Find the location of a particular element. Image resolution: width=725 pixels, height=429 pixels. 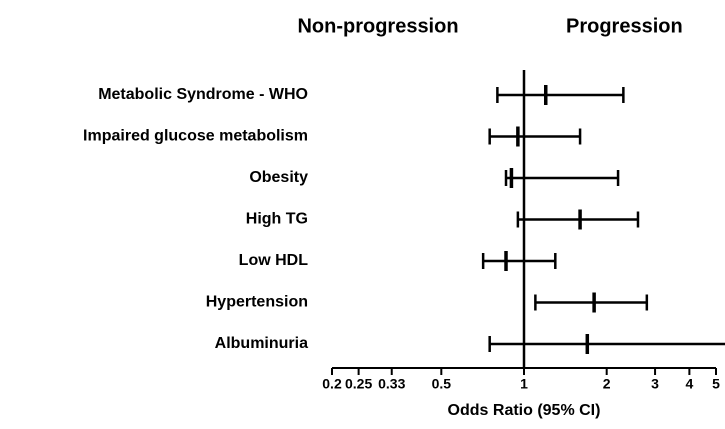

x-tick-label: 3 is located at coordinates (655, 384).